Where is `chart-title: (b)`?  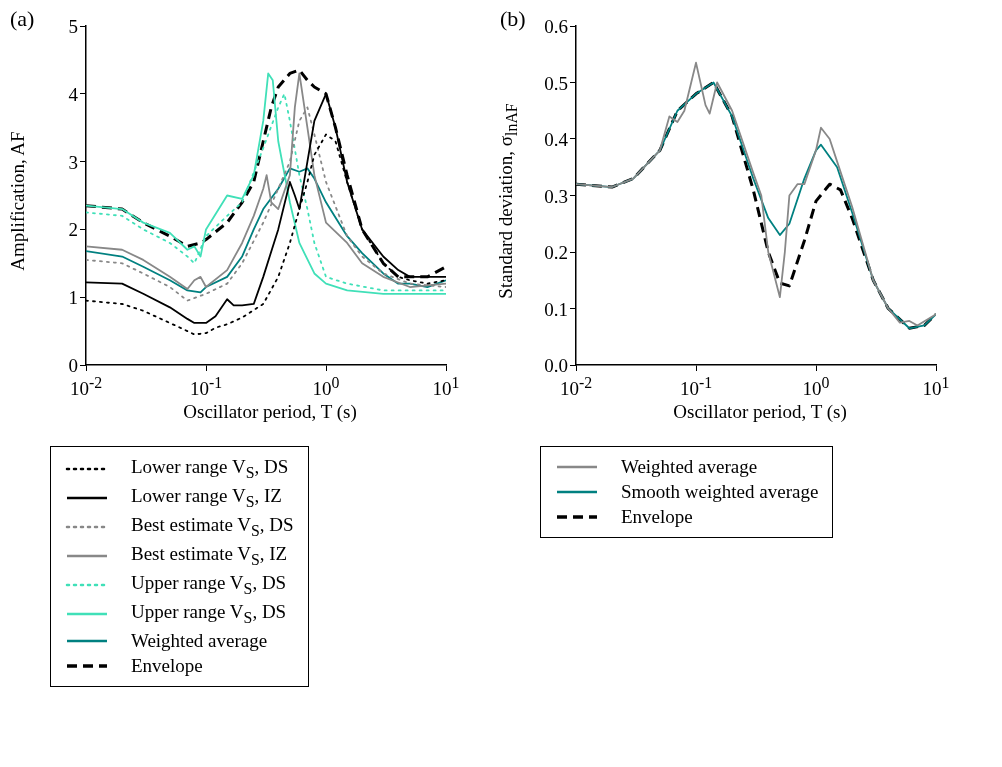
chart-title: (b) is located at coordinates (513, 19).